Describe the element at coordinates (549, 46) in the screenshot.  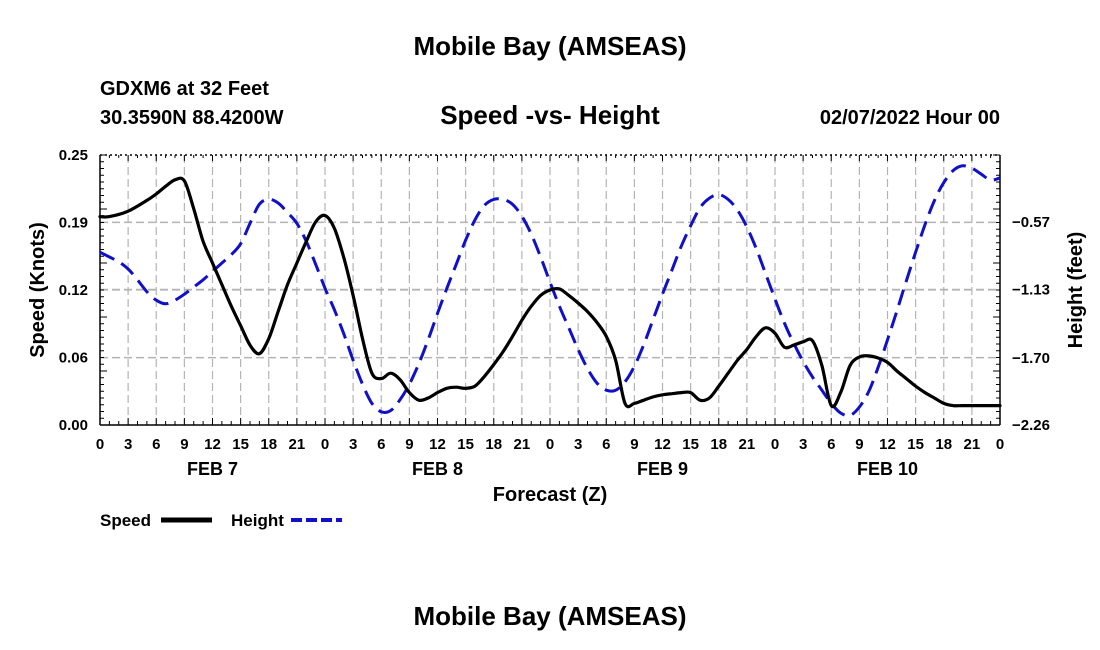
I see `chart-main-title: Mobile Bay (AMSEAS)` at that location.